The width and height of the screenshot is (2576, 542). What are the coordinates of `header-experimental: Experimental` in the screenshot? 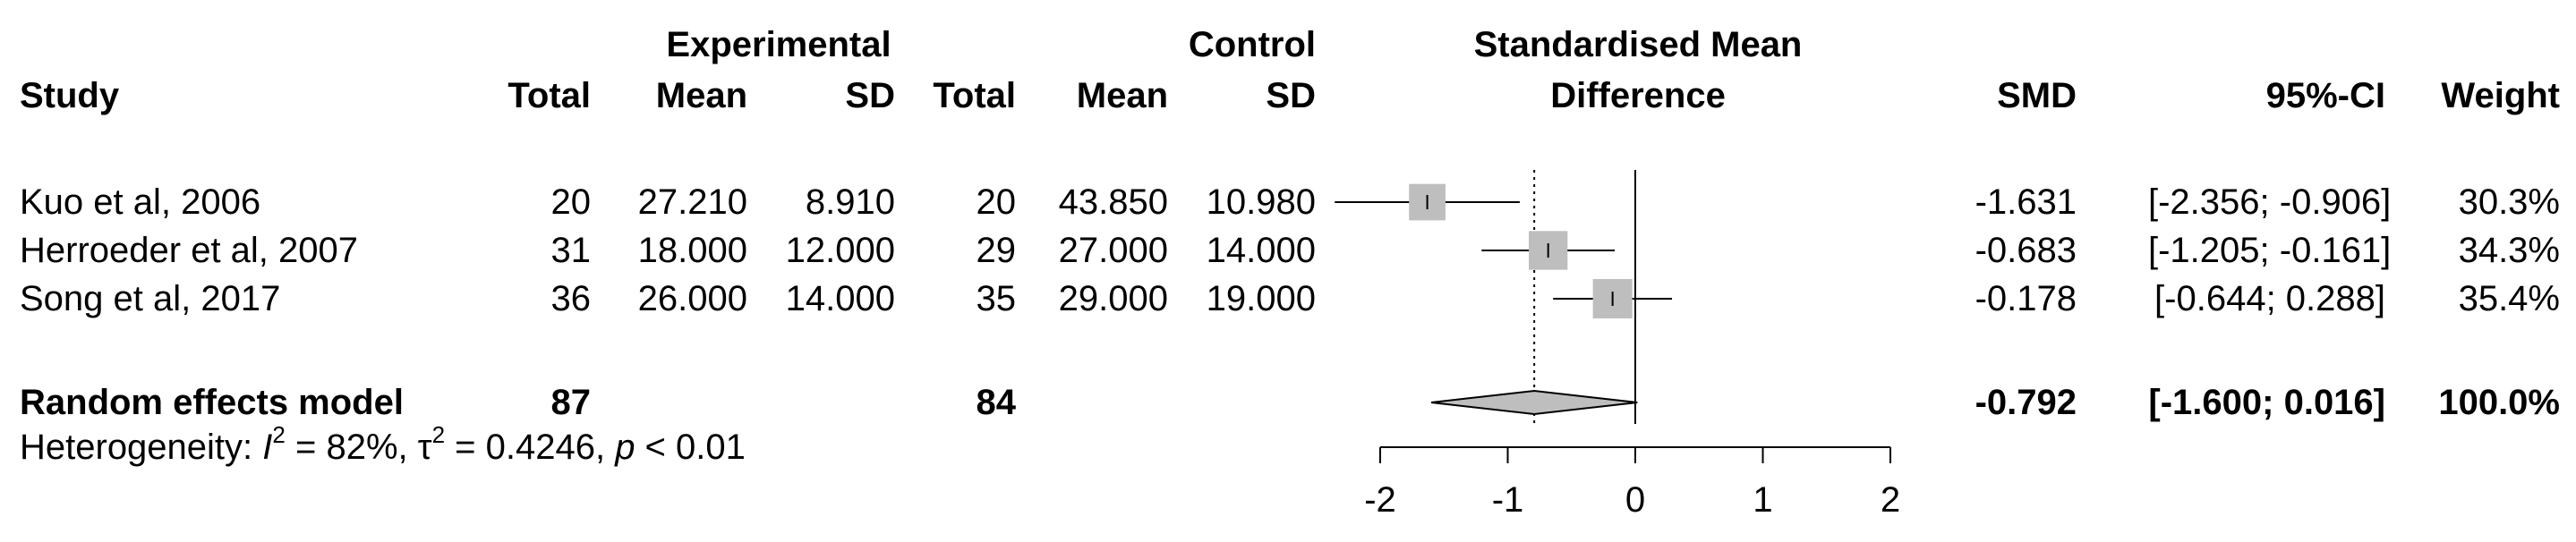 It's located at (778, 44).